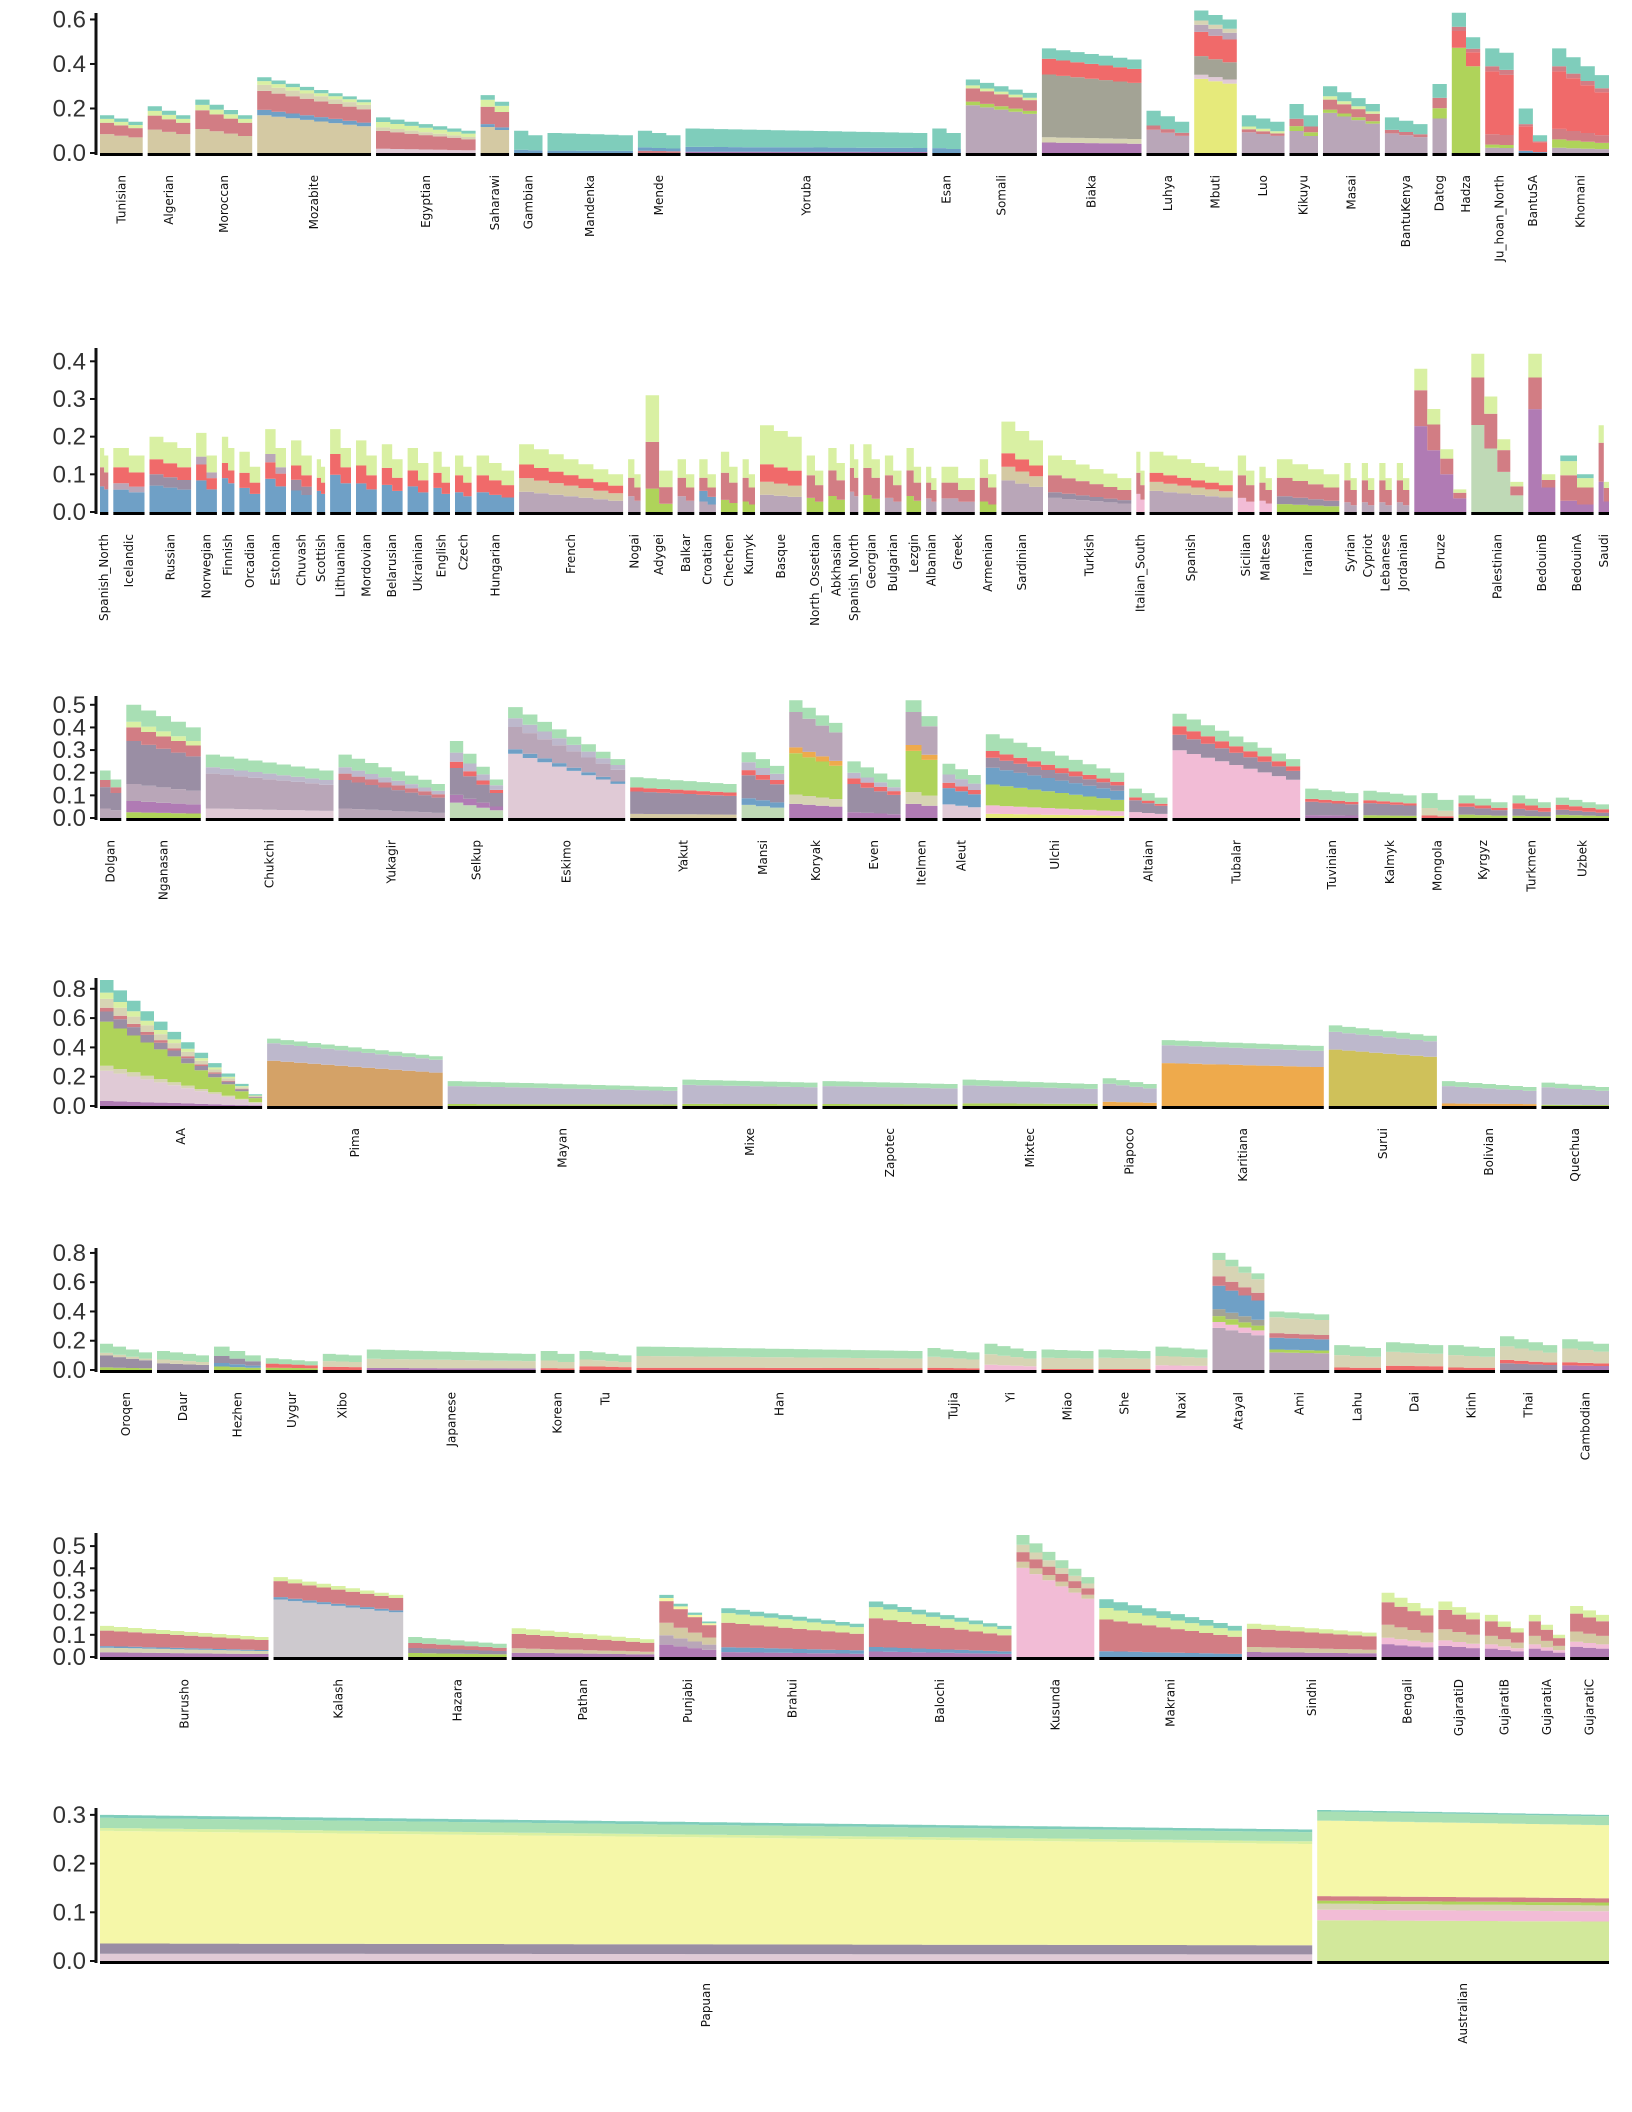  I want to click on population-label: Biaka, so click(1092, 191).